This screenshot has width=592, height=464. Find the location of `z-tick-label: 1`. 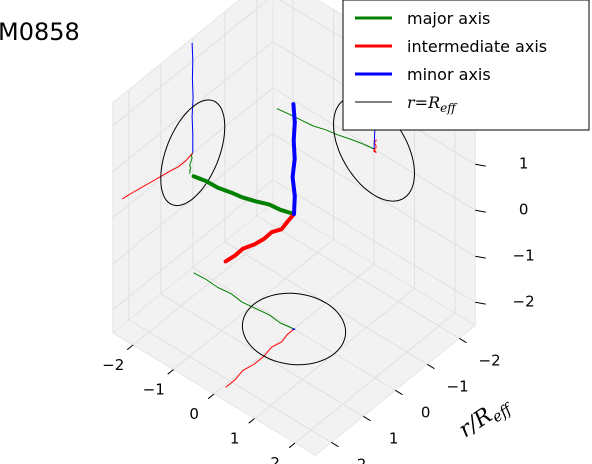

z-tick-label: 1 is located at coordinates (524, 164).